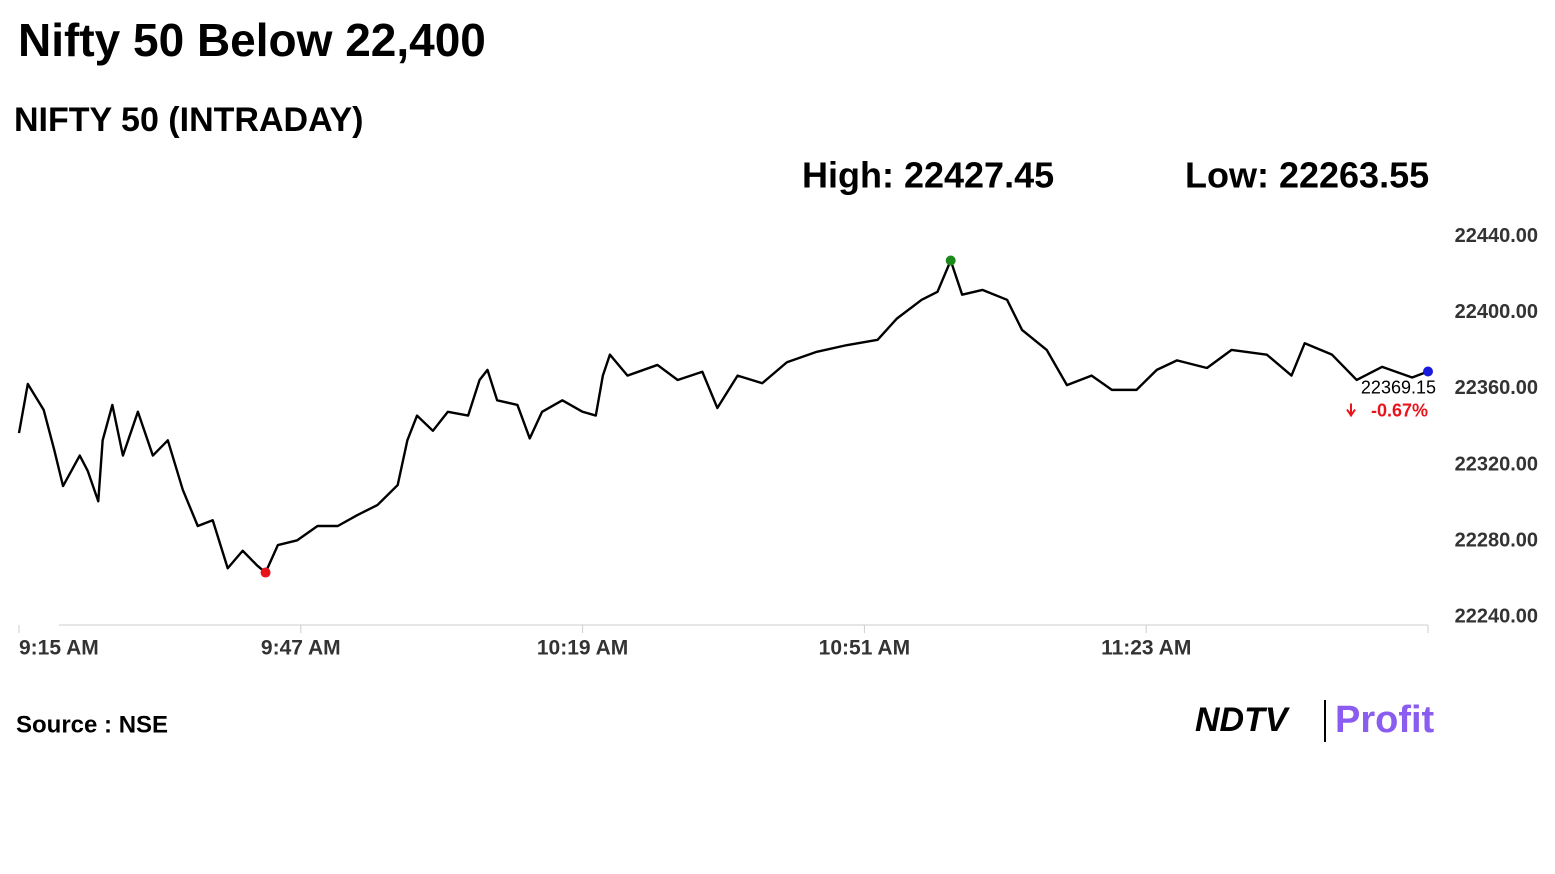 Image resolution: width=1555 pixels, height=874 pixels. I want to click on y-tick-label: 22400.00, so click(1496, 312).